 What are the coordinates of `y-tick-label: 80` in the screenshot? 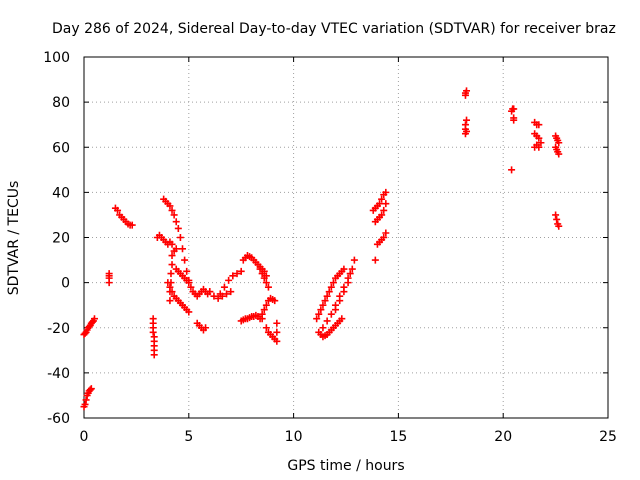 It's located at (61, 103).